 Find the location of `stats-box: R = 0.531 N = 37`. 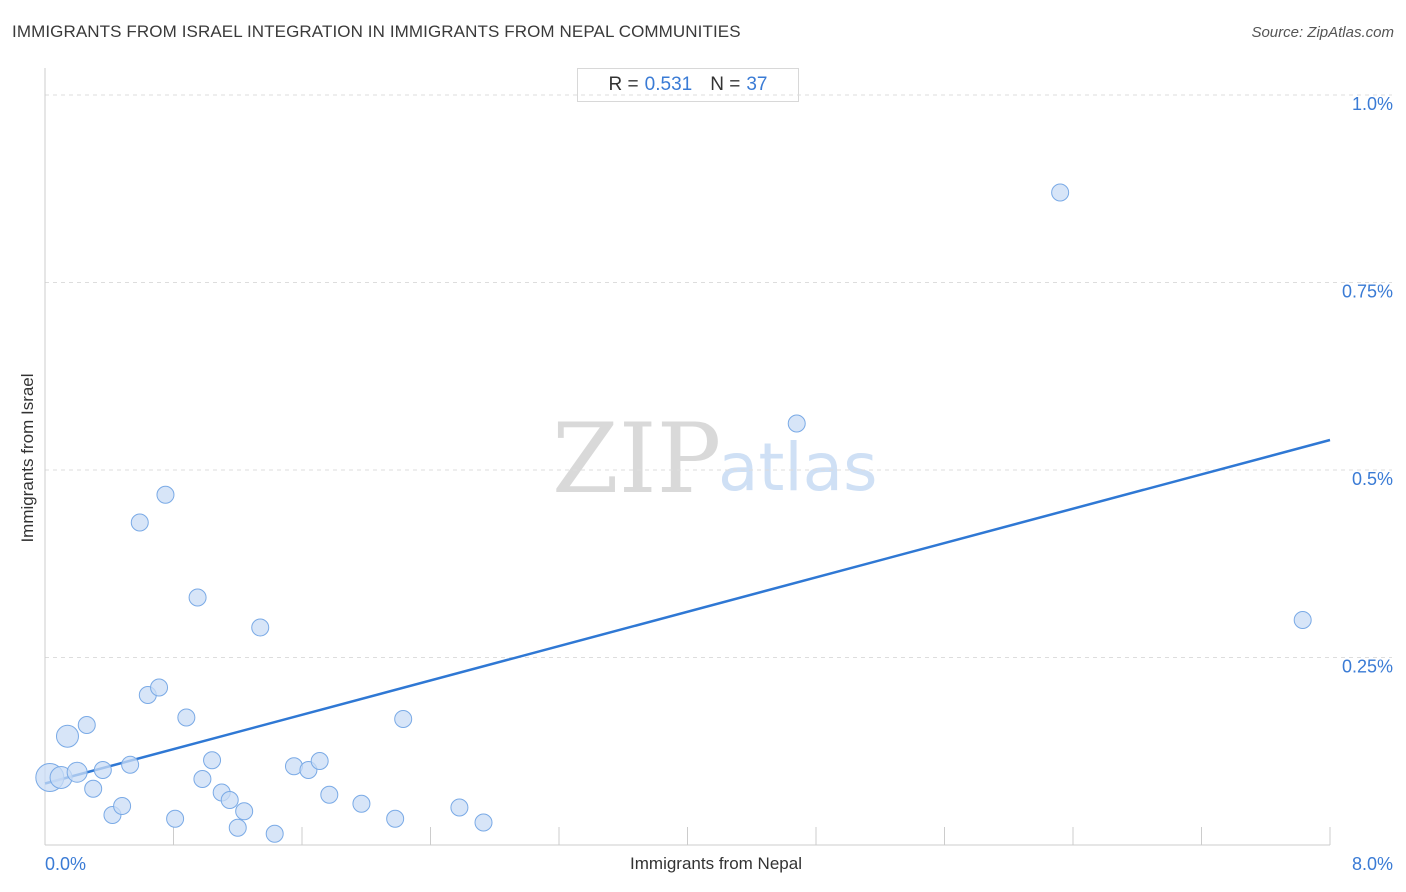

stats-box: R = 0.531 N = 37 is located at coordinates (688, 85).